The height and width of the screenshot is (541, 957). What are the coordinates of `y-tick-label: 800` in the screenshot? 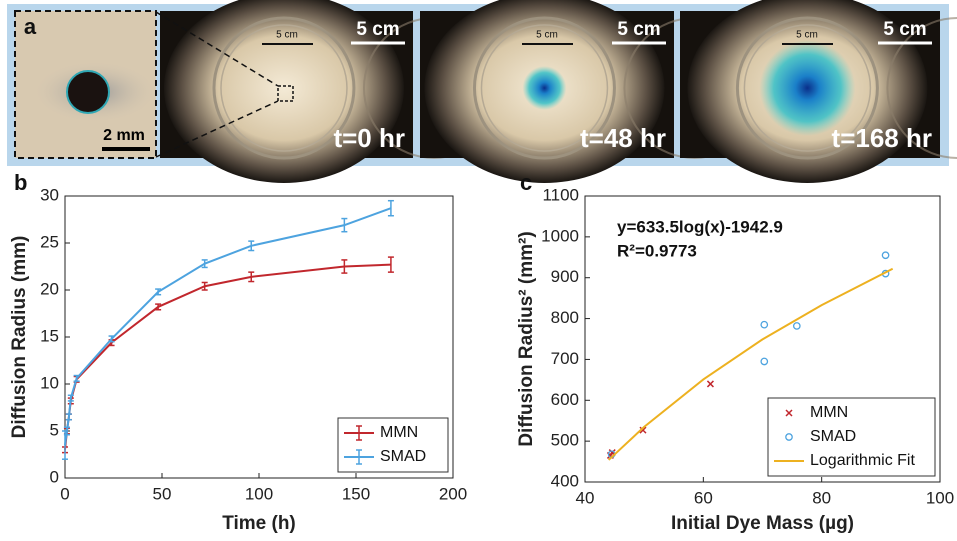 It's located at (565, 317).